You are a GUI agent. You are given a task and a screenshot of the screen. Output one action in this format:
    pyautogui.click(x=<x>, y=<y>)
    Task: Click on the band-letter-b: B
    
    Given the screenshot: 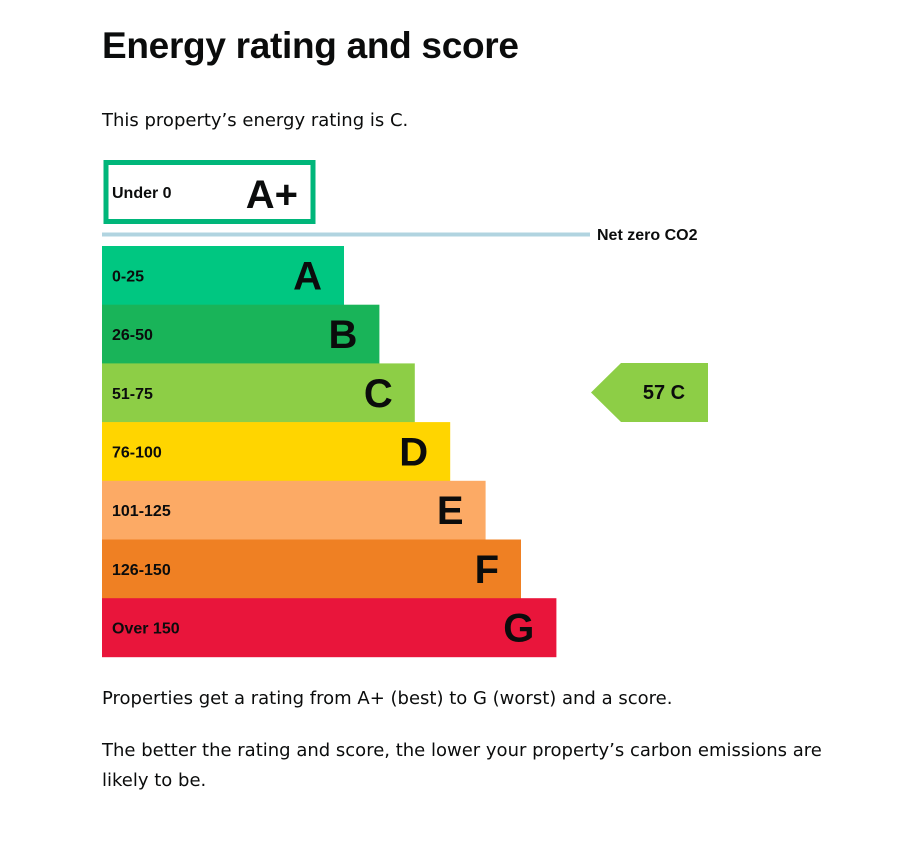 What is the action you would take?
    pyautogui.click(x=343, y=335)
    